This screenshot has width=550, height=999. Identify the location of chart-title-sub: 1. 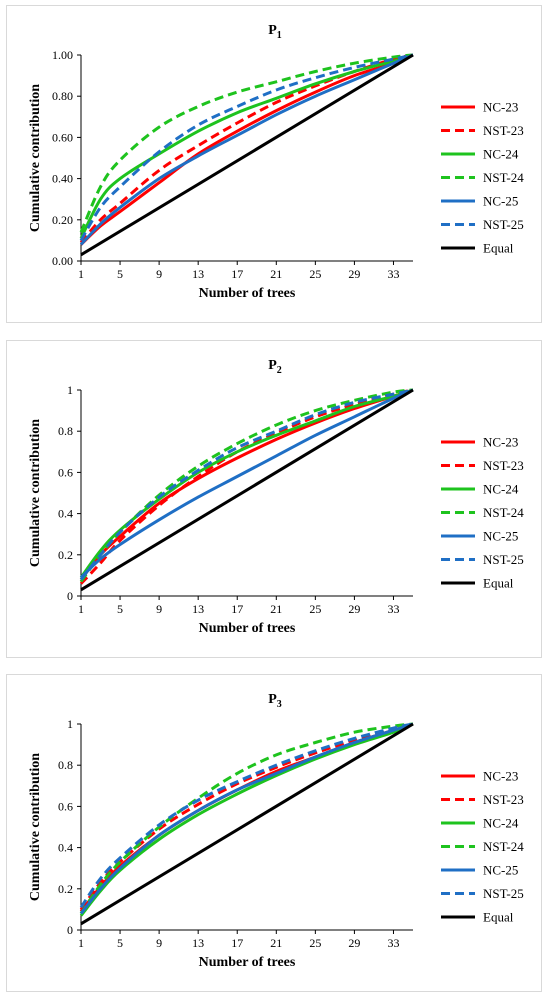
(279, 35).